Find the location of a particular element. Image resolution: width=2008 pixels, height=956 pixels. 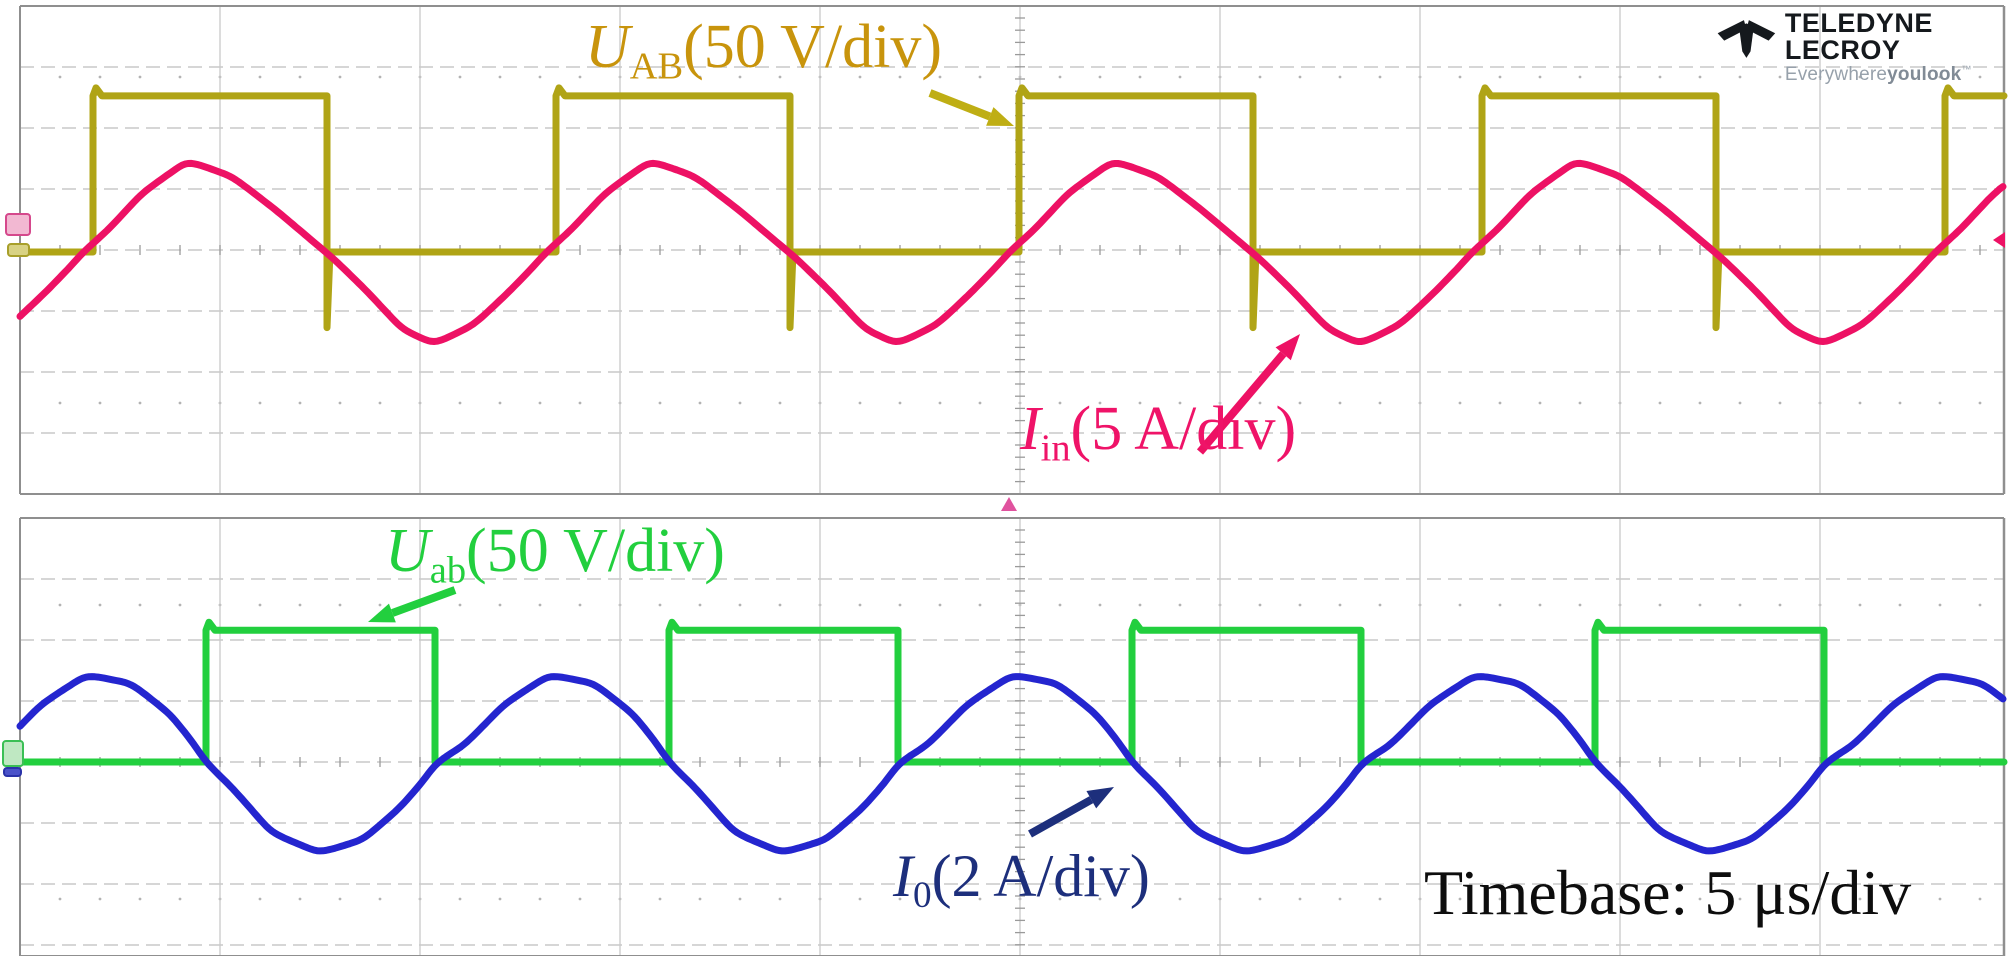

uab-secondary-symbol: U is located at coordinates (407, 551).